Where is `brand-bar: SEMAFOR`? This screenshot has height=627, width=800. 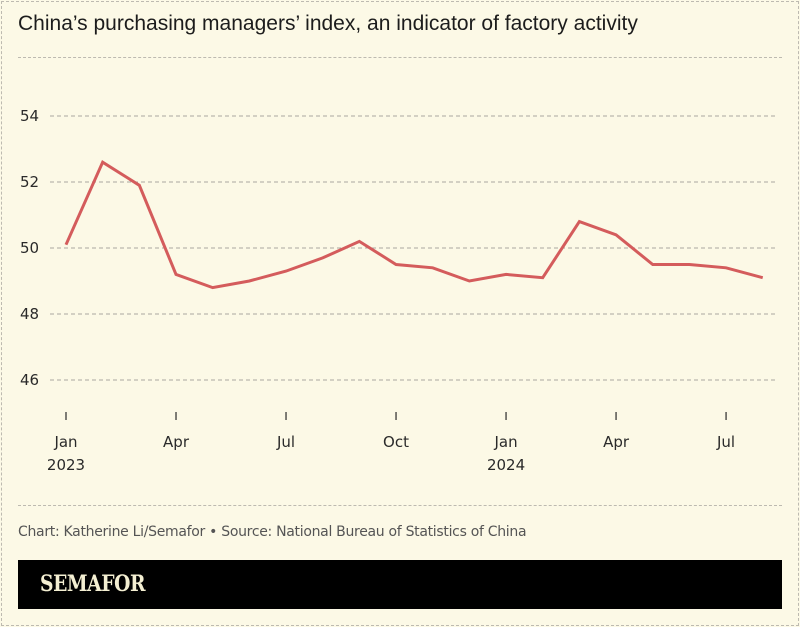
brand-bar: SEMAFOR is located at coordinates (400, 584).